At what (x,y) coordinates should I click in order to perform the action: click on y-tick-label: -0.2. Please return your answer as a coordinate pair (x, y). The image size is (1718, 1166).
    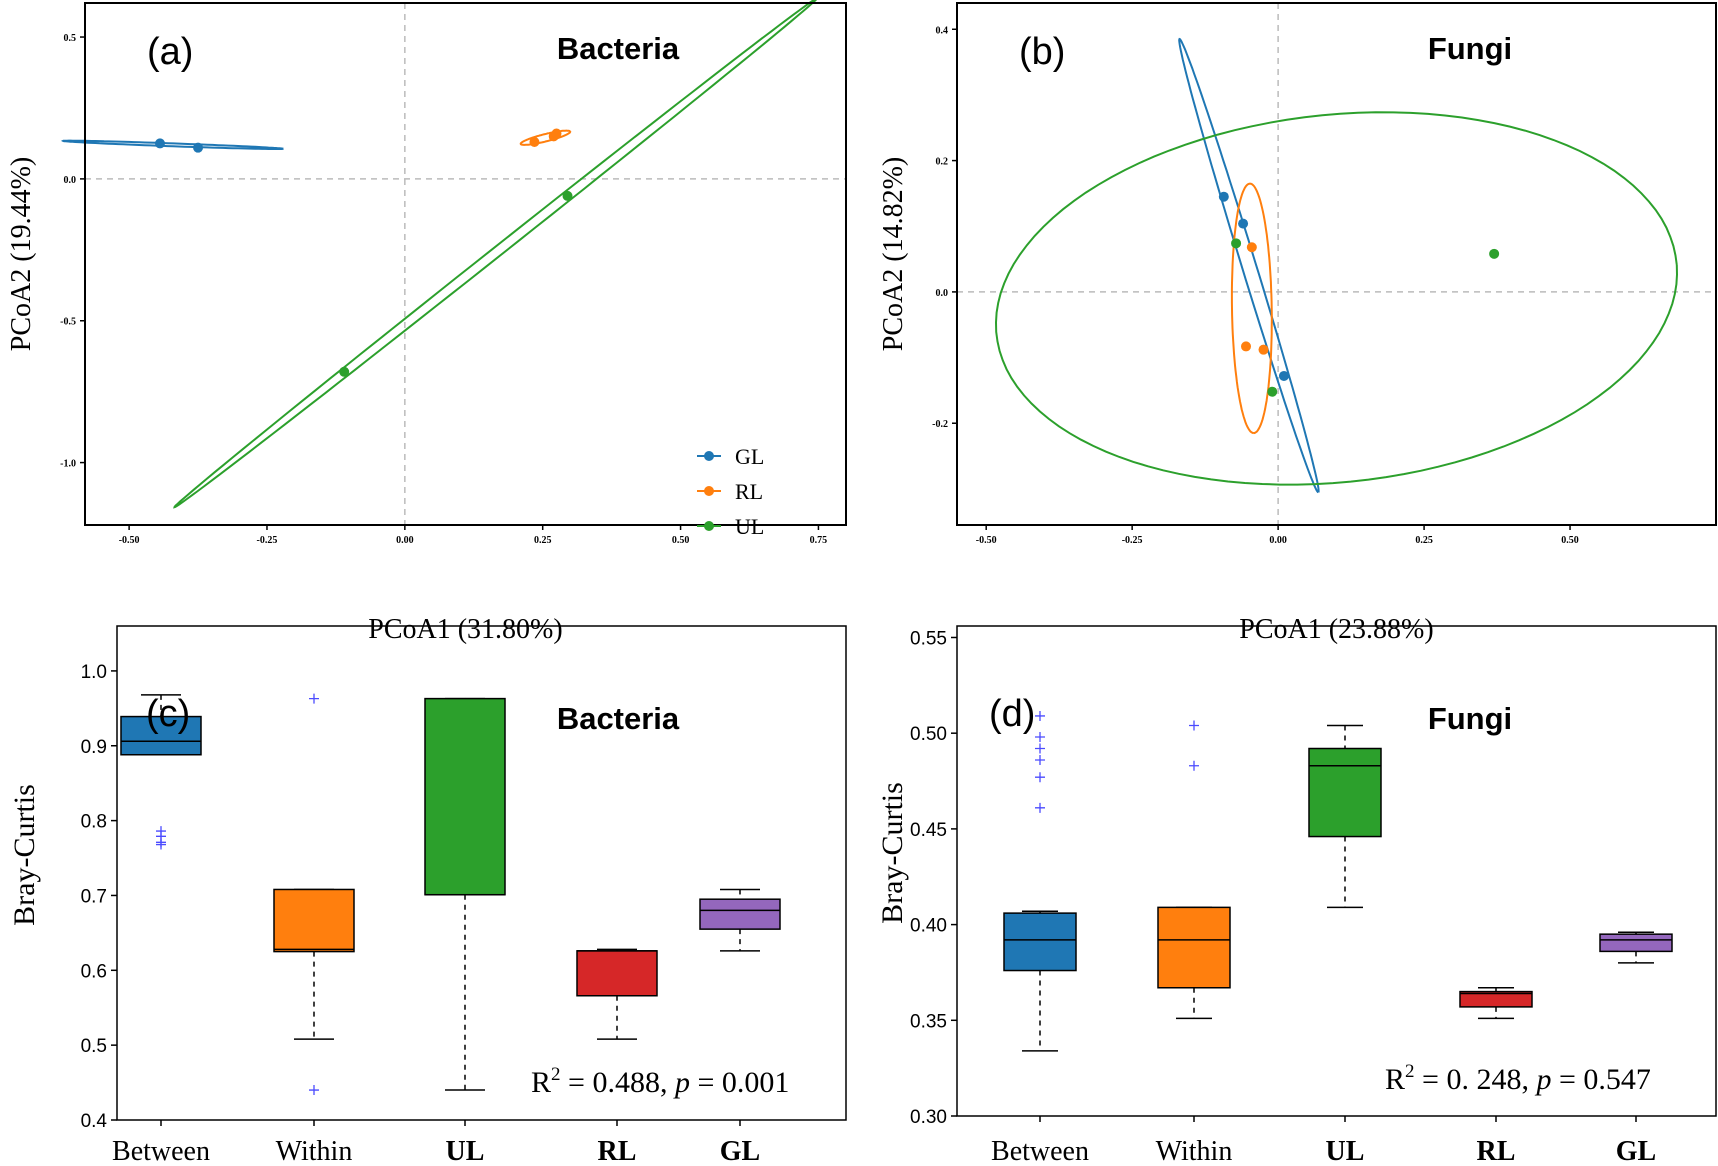
    Looking at the image, I should click on (940, 424).